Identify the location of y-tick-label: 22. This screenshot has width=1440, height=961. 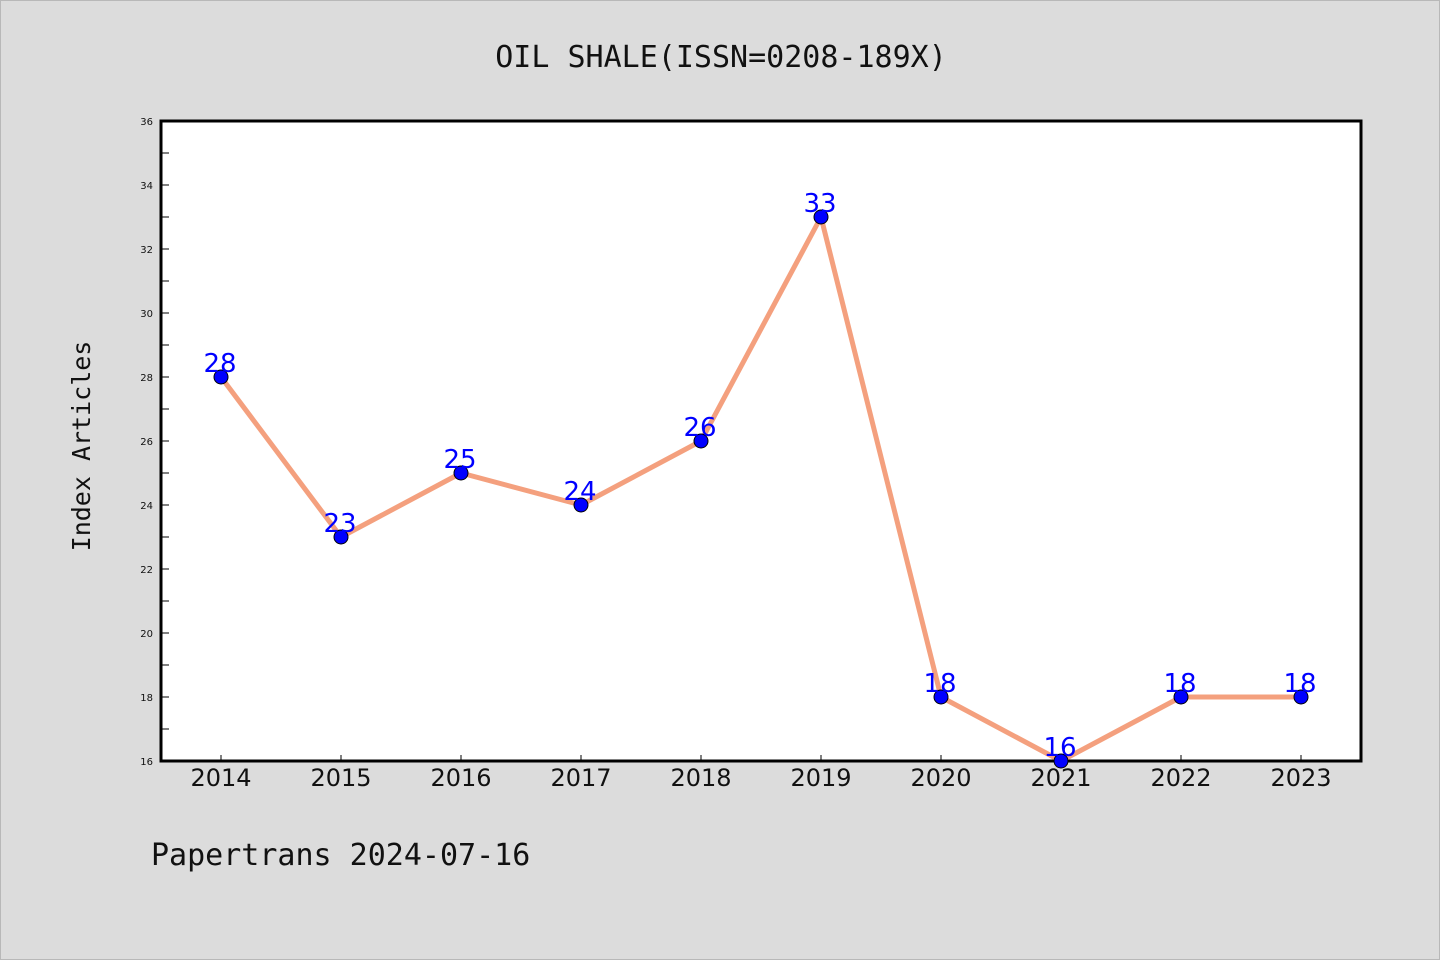
(146, 570).